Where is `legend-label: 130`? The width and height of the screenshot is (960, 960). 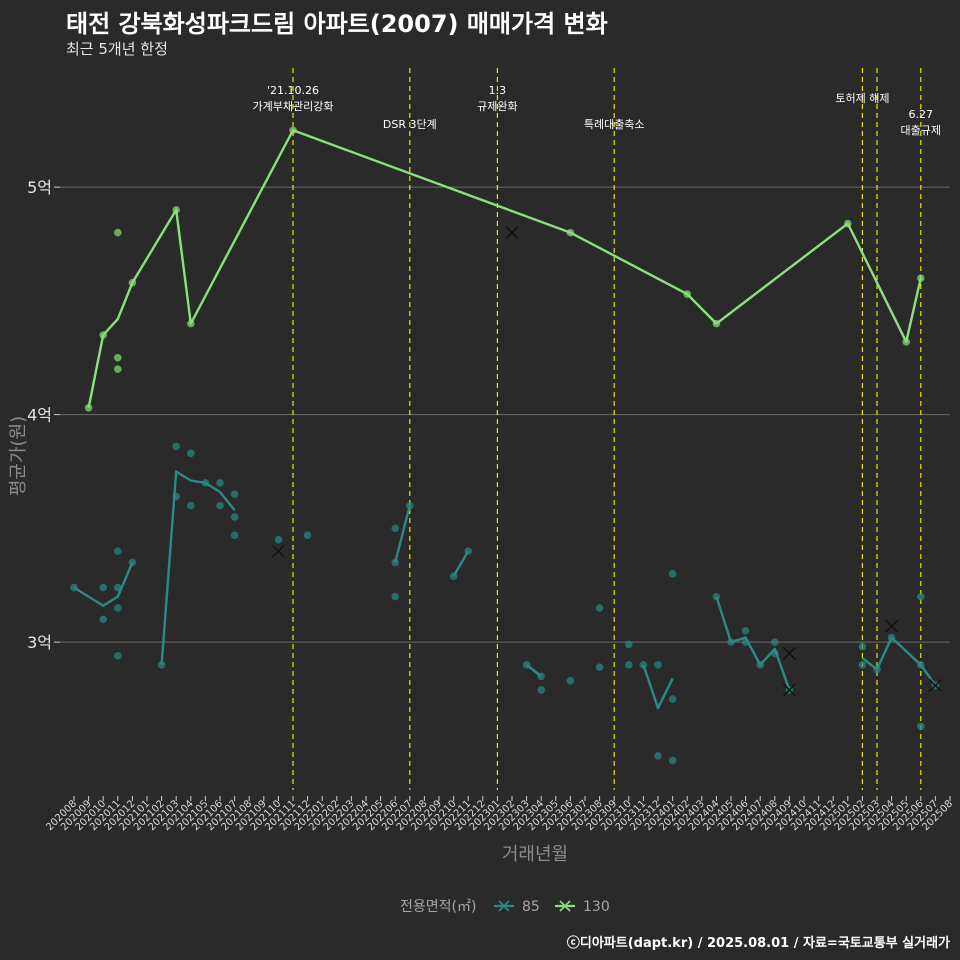
legend-label: 130 is located at coordinates (596, 907).